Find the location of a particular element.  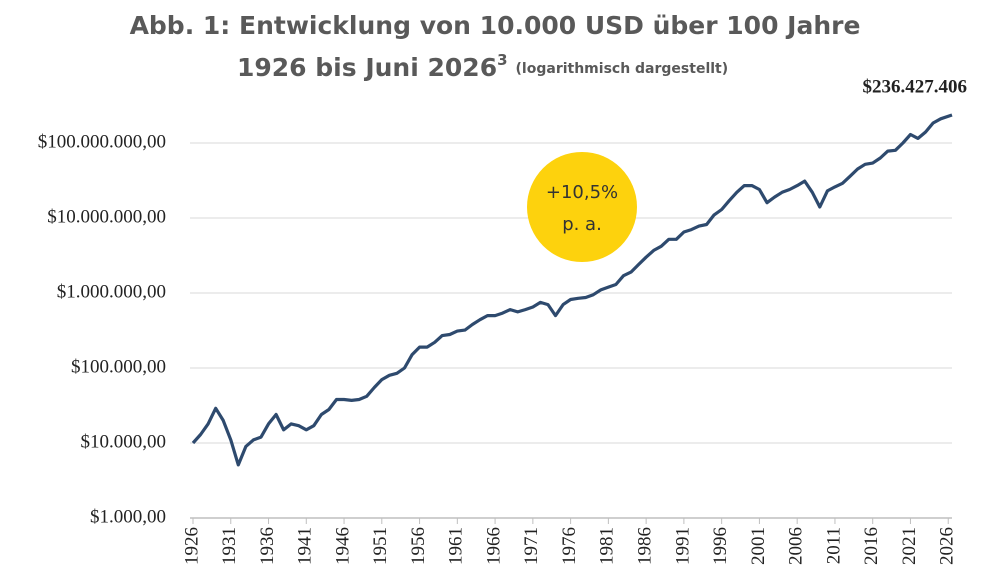

x-tick-label: 2021 is located at coordinates (909, 546).